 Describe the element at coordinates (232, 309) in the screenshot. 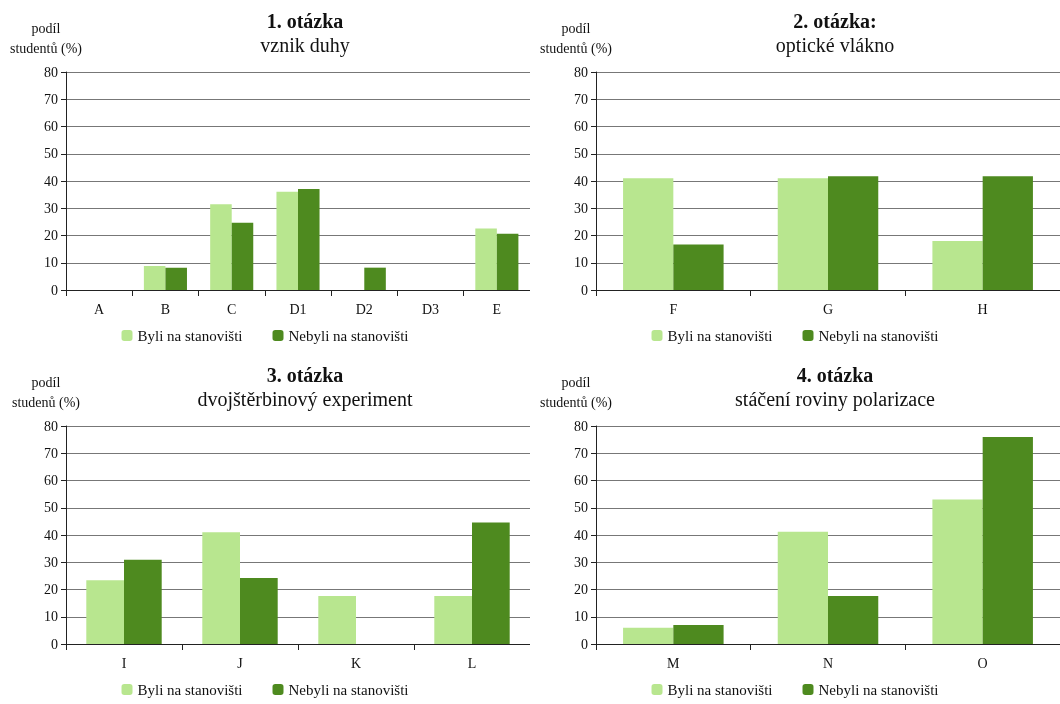

I see `x-tick-label: C` at that location.